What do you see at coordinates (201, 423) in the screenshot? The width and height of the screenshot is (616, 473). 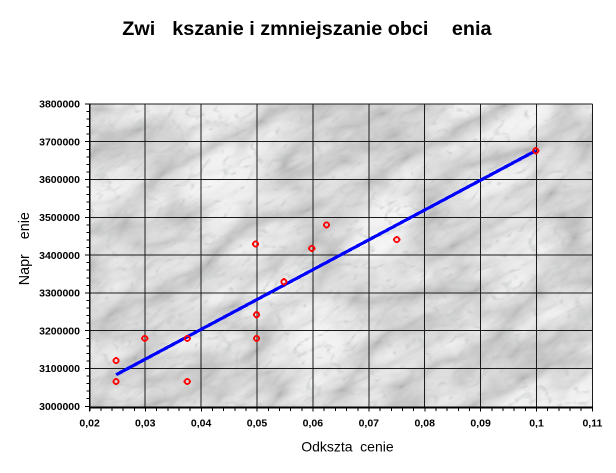 I see `svg-text: 0,04` at bounding box center [201, 423].